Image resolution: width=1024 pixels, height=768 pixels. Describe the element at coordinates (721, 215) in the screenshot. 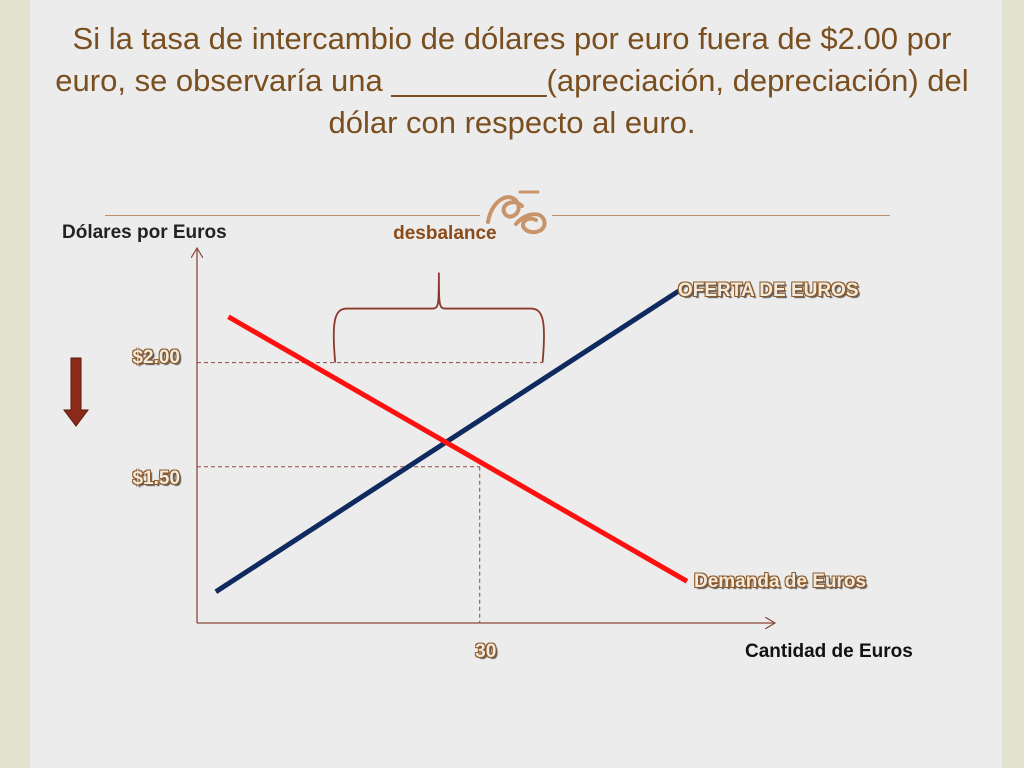

I see `title-divider-right` at that location.